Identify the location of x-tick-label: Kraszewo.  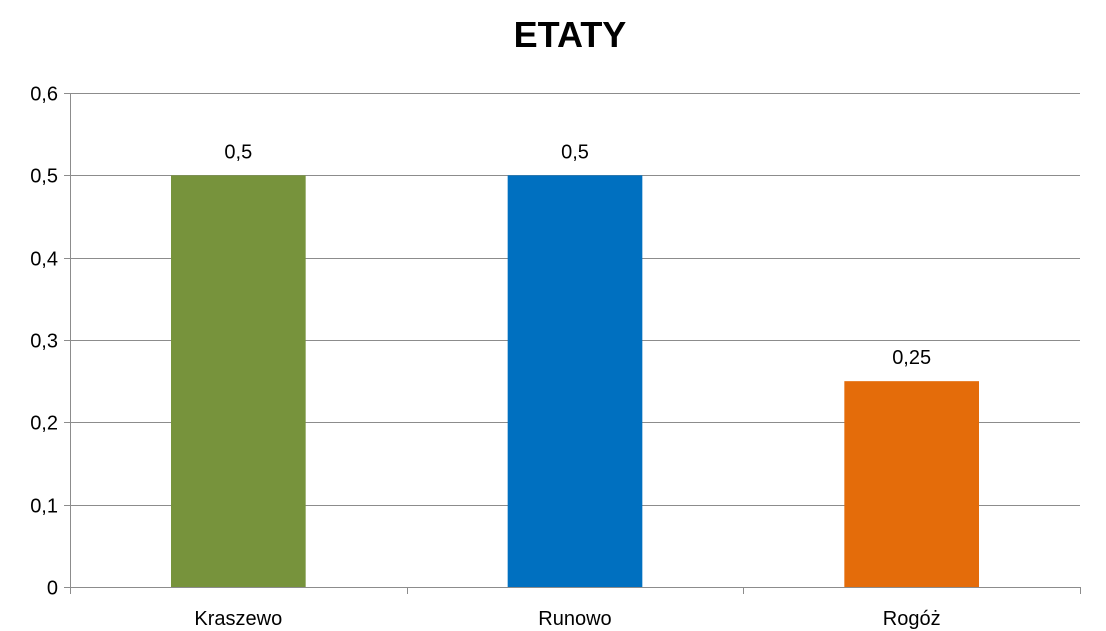
(238, 619).